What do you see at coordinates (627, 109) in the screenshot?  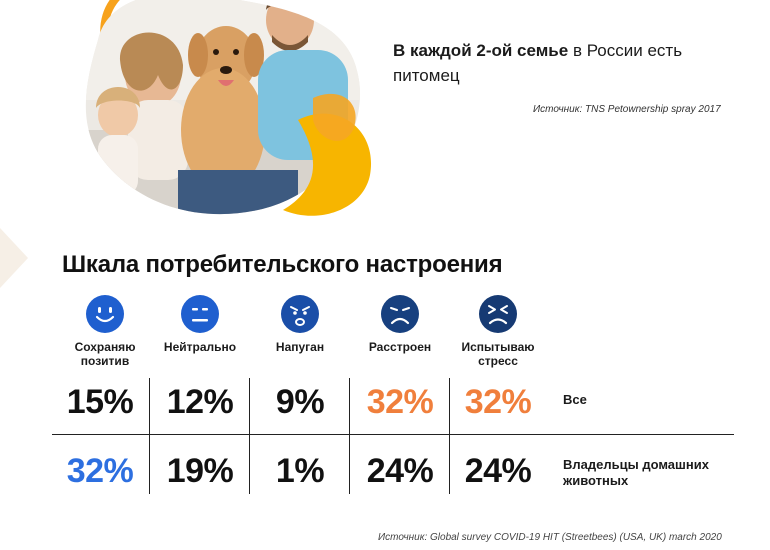 I see `source-top: Источник: TNS Petownership spray 2017` at bounding box center [627, 109].